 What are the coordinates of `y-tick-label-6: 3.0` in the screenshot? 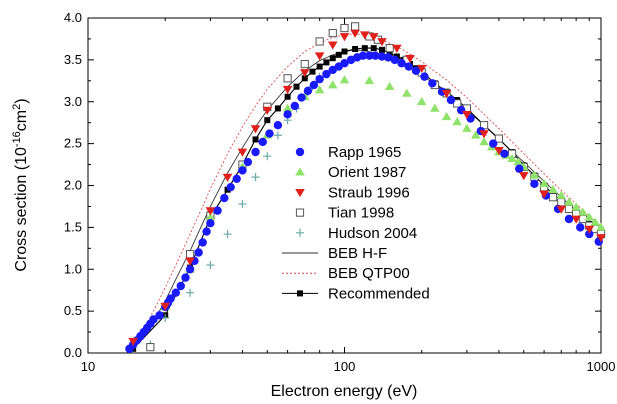 It's located at (73, 101).